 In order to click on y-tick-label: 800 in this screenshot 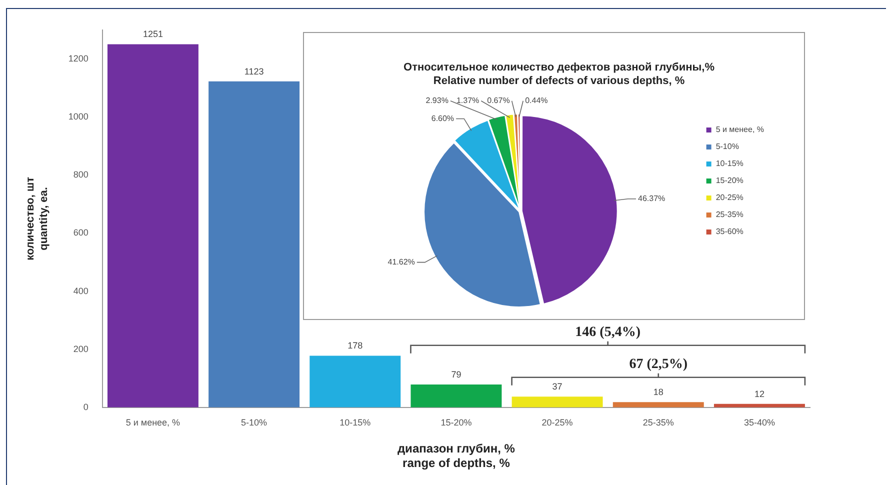, I will do `click(80, 175)`.